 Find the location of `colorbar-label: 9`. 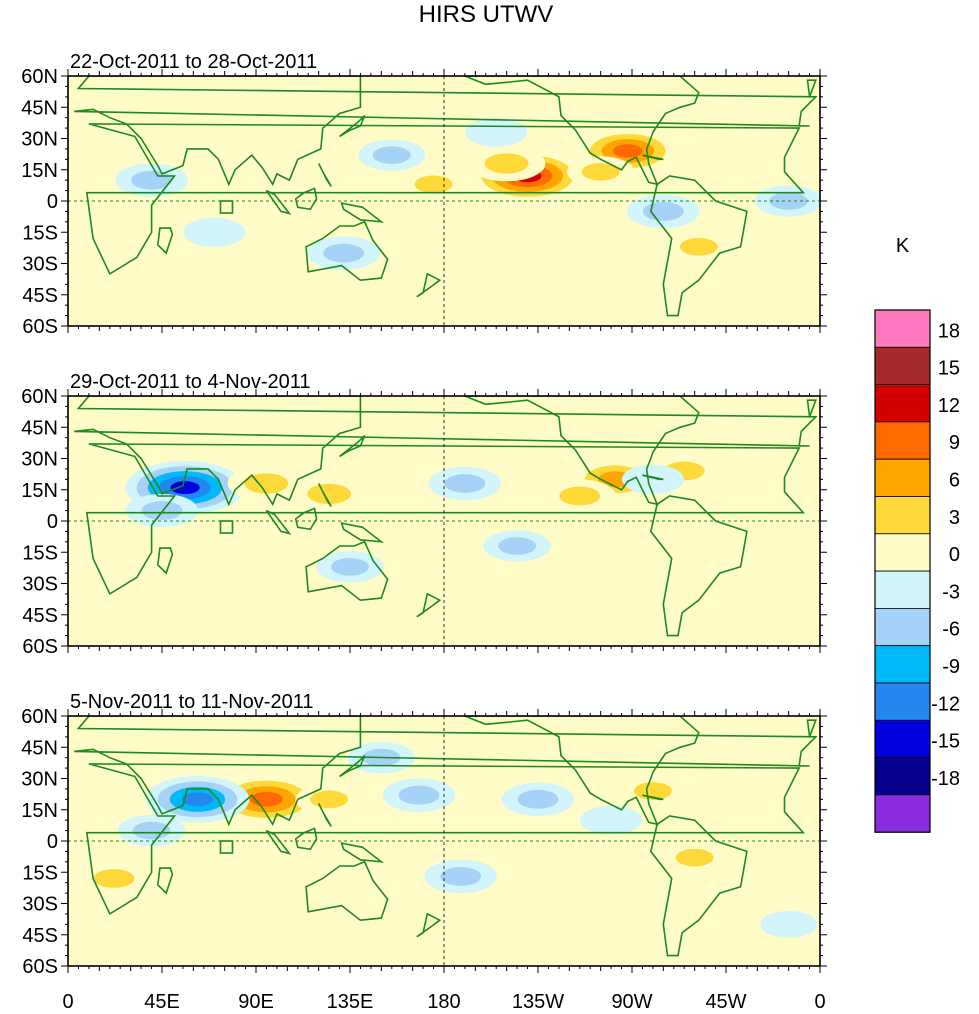

colorbar-label: 9 is located at coordinates (954, 443).